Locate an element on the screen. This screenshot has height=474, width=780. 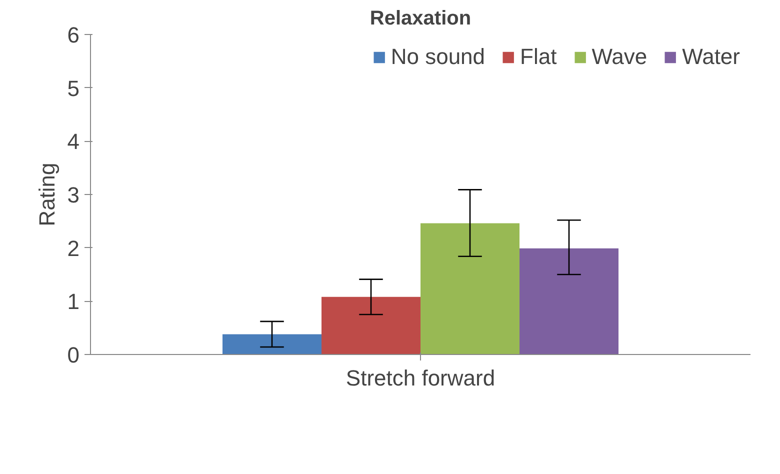
legend-label: No sound is located at coordinates (438, 57).